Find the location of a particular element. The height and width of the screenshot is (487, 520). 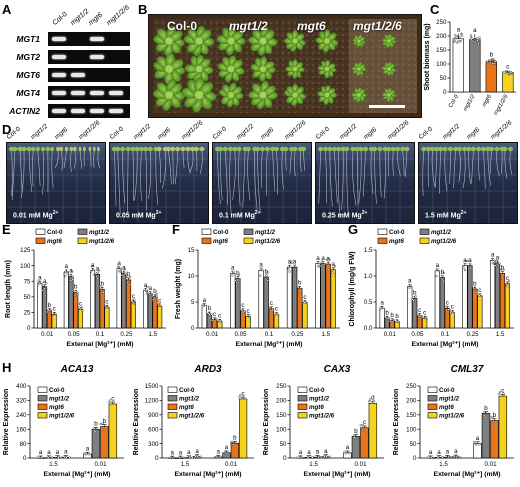

panel-label-b: B is located at coordinates (143, 9).